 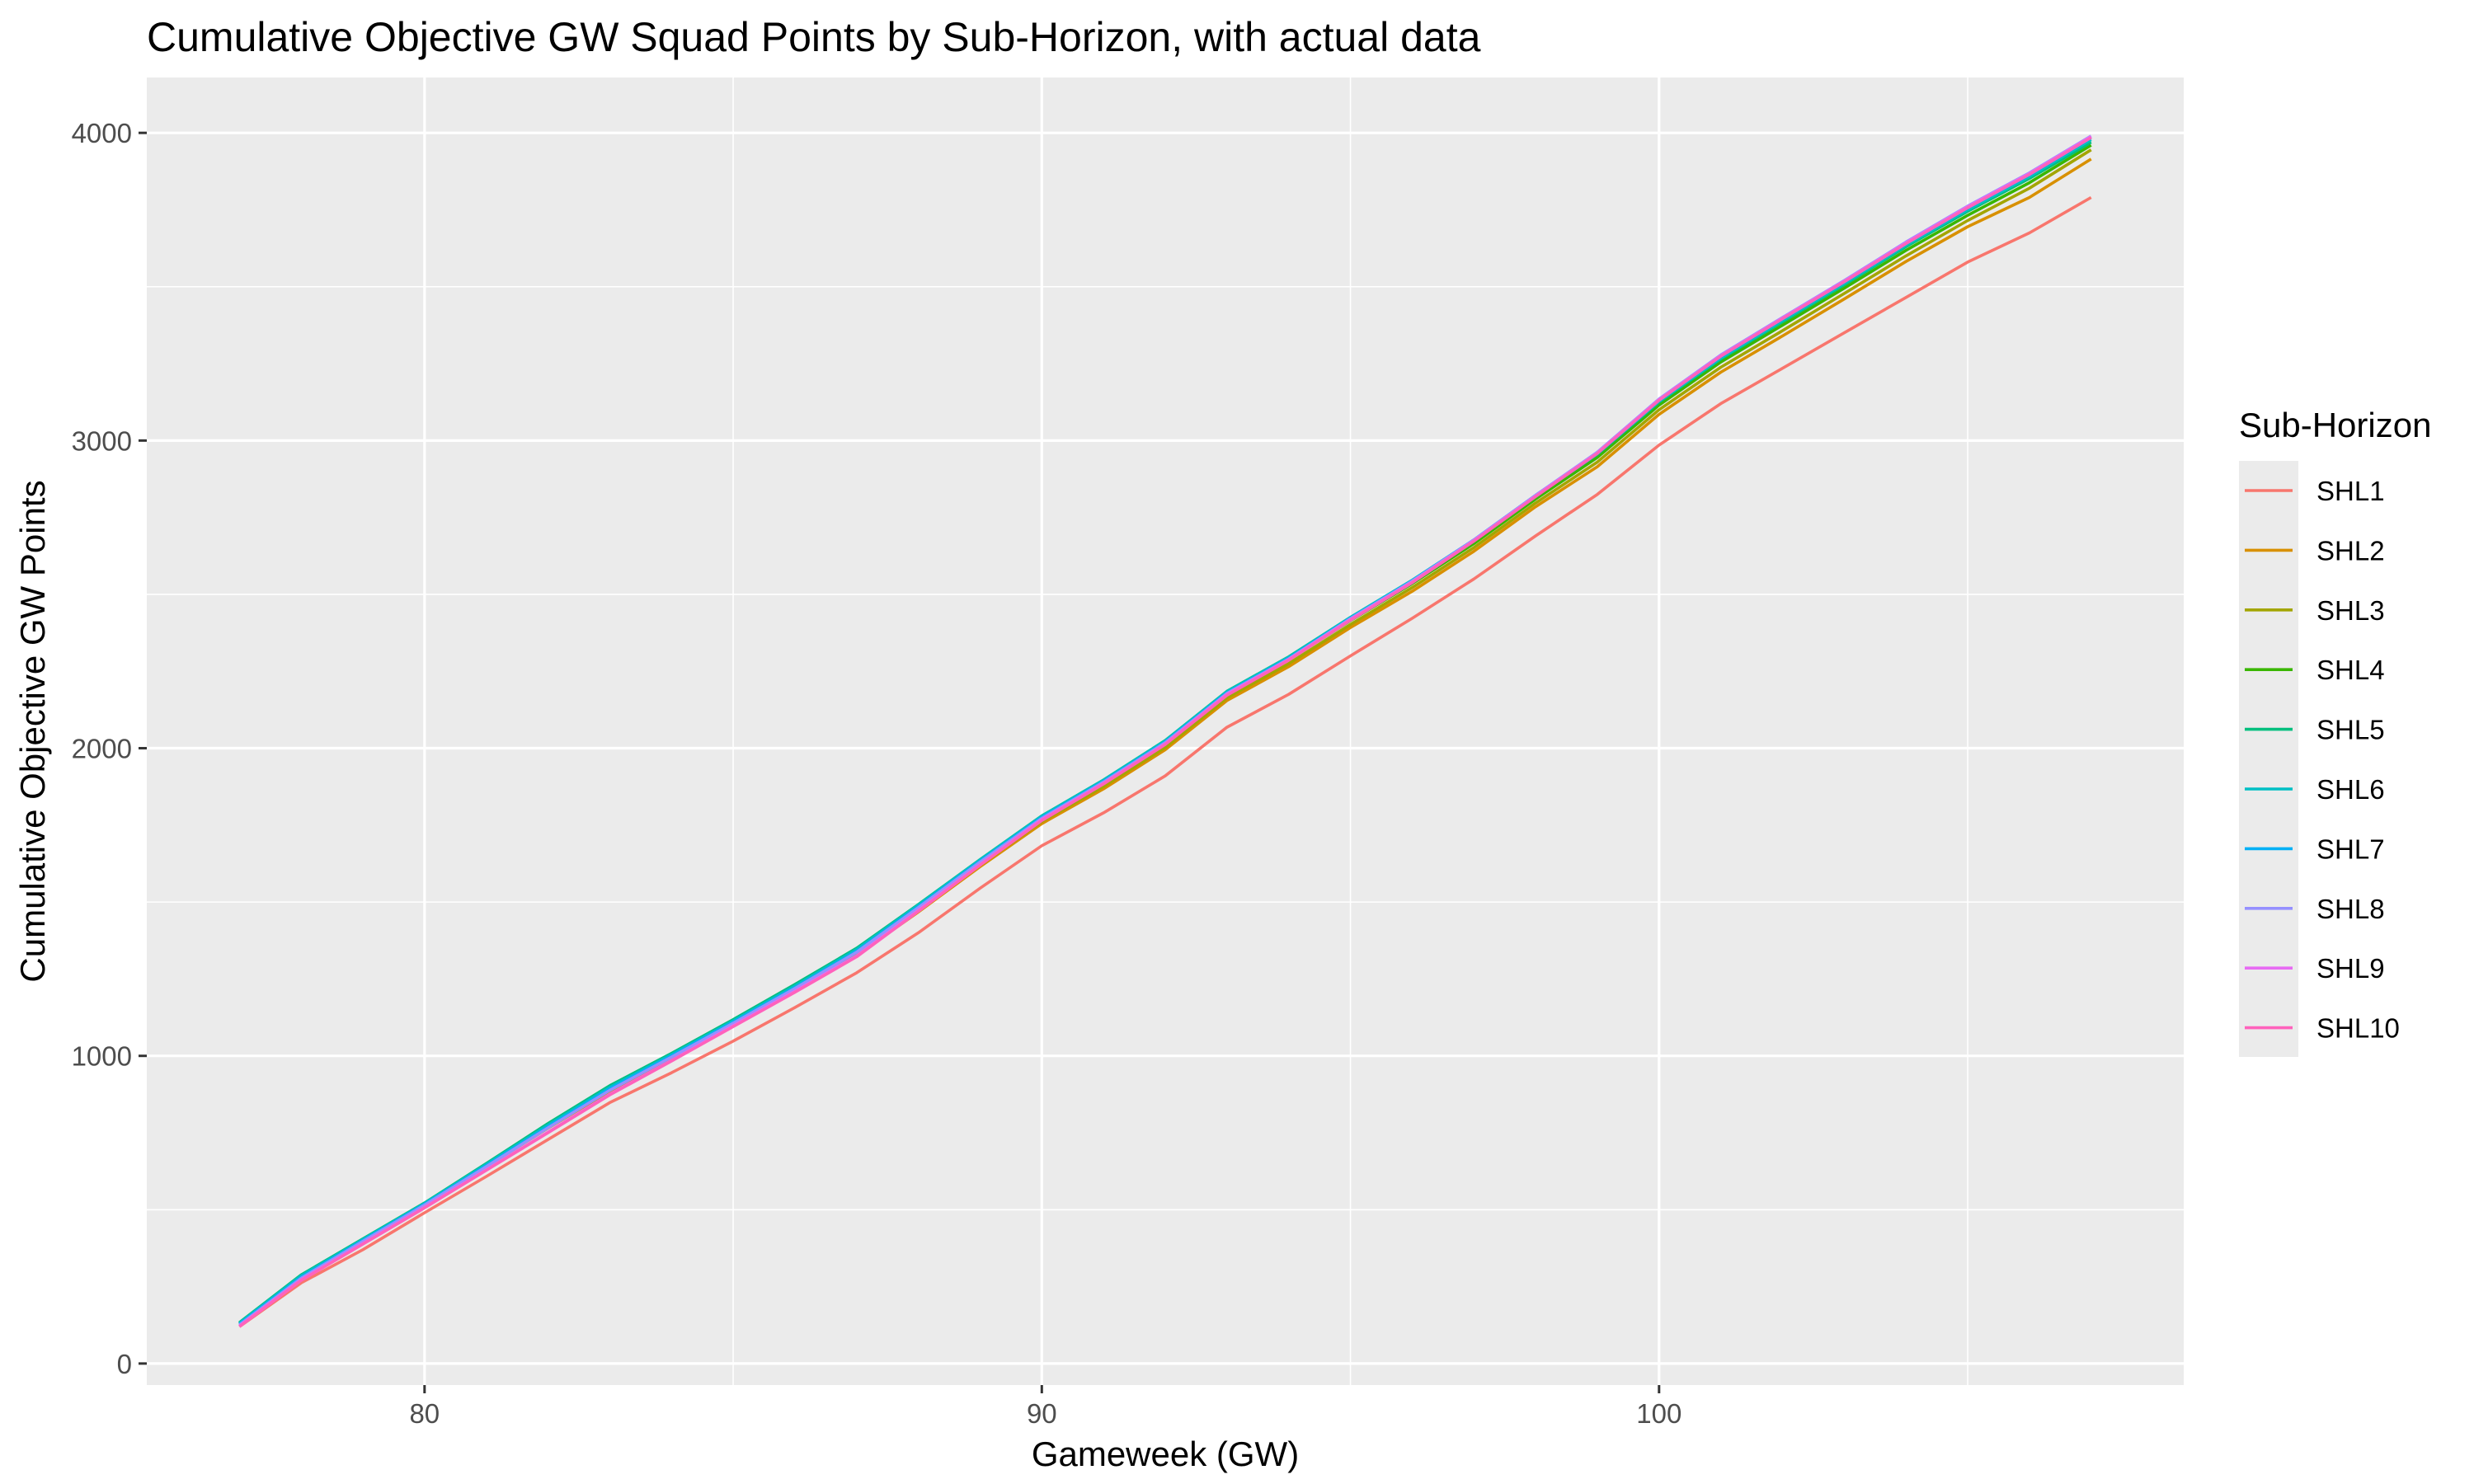 I want to click on y-axis-title: Cumulative Objective GW Points, so click(x=32, y=731).